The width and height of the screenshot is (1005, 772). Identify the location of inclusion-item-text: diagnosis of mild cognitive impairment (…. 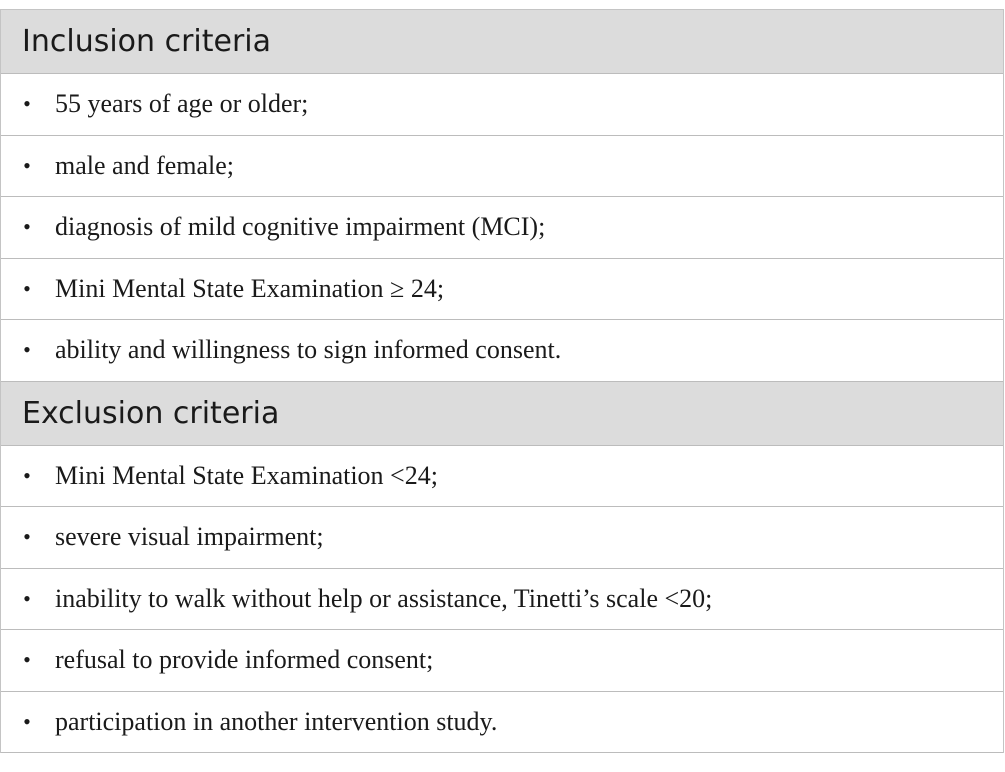
(300, 227).